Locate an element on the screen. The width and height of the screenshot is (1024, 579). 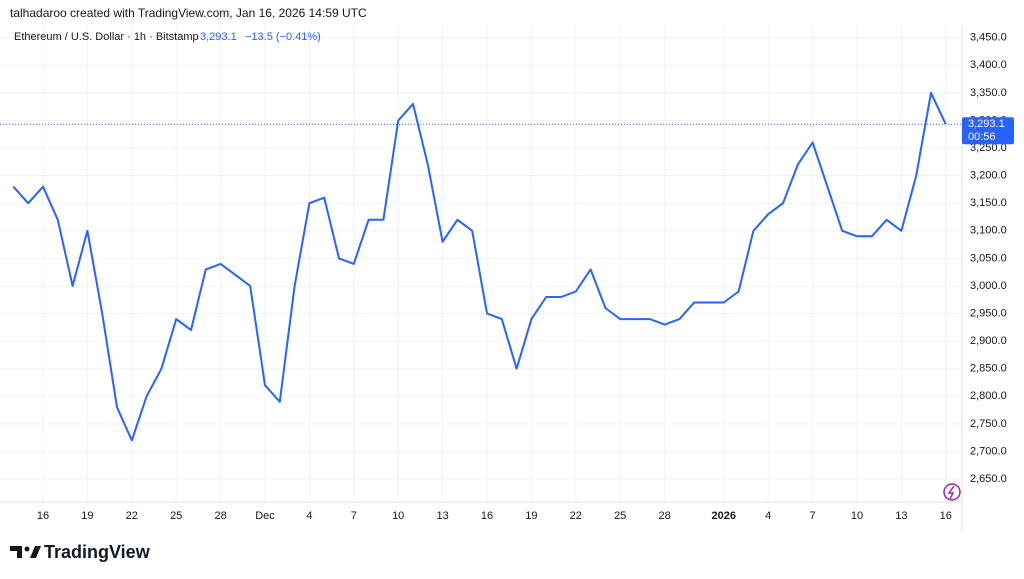
last-price-badge is located at coordinates (988, 131).